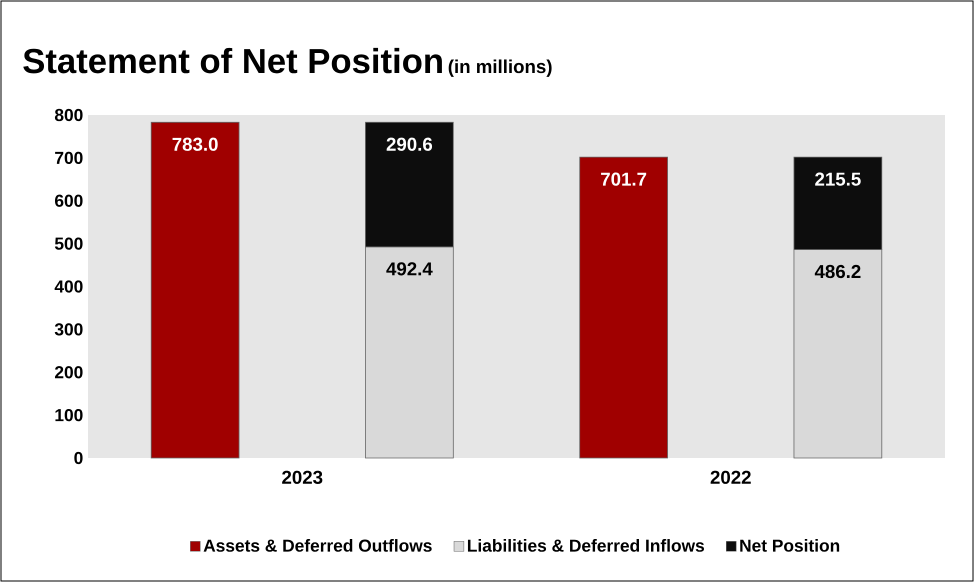 The width and height of the screenshot is (974, 582). I want to click on y-tick-label: 500, so click(68, 243).